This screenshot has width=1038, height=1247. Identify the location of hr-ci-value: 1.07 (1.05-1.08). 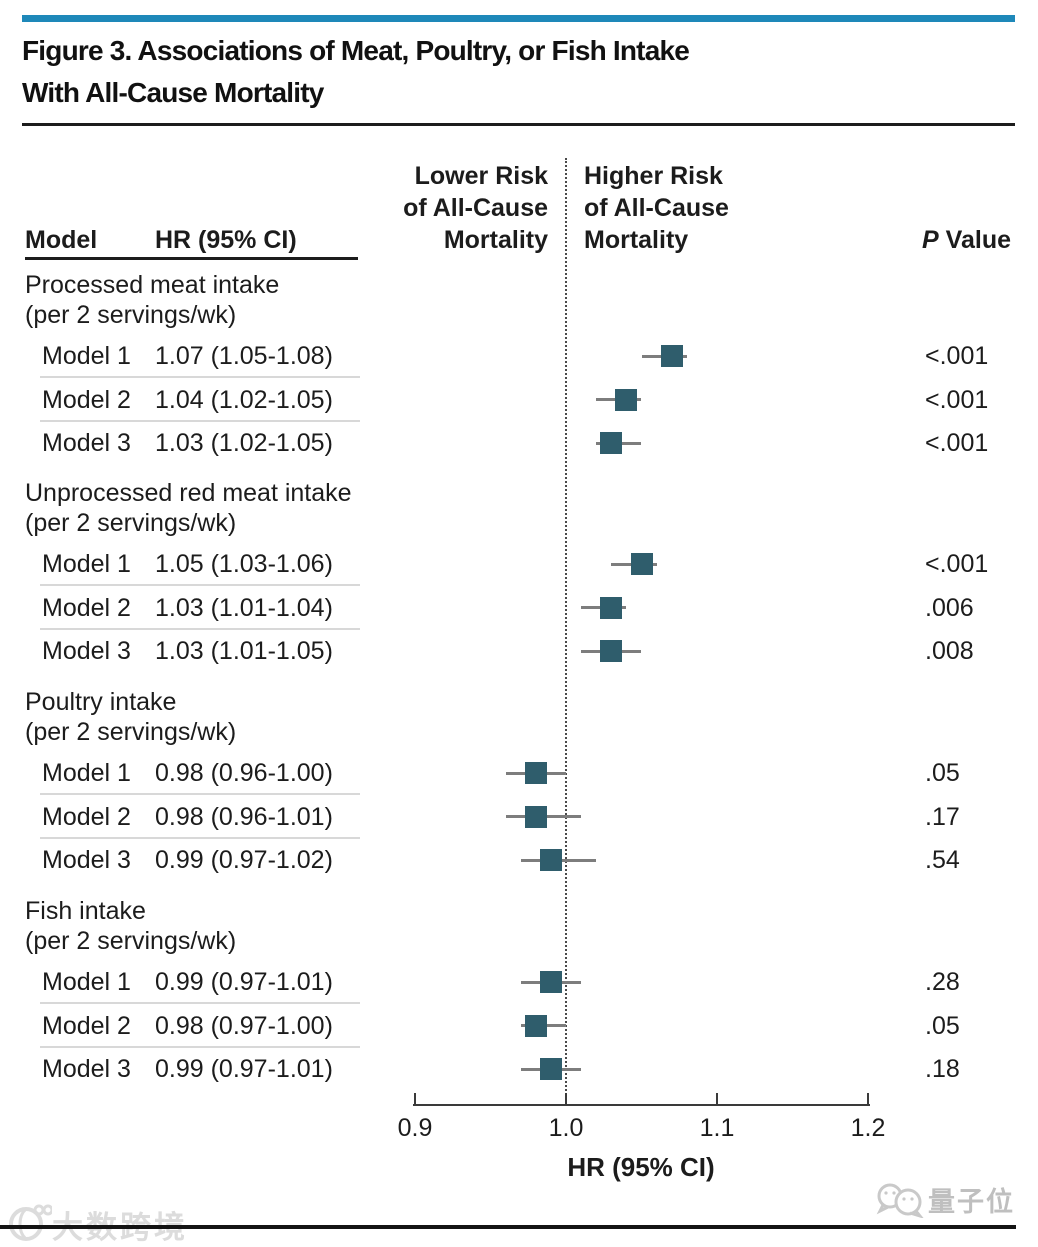
(244, 356).